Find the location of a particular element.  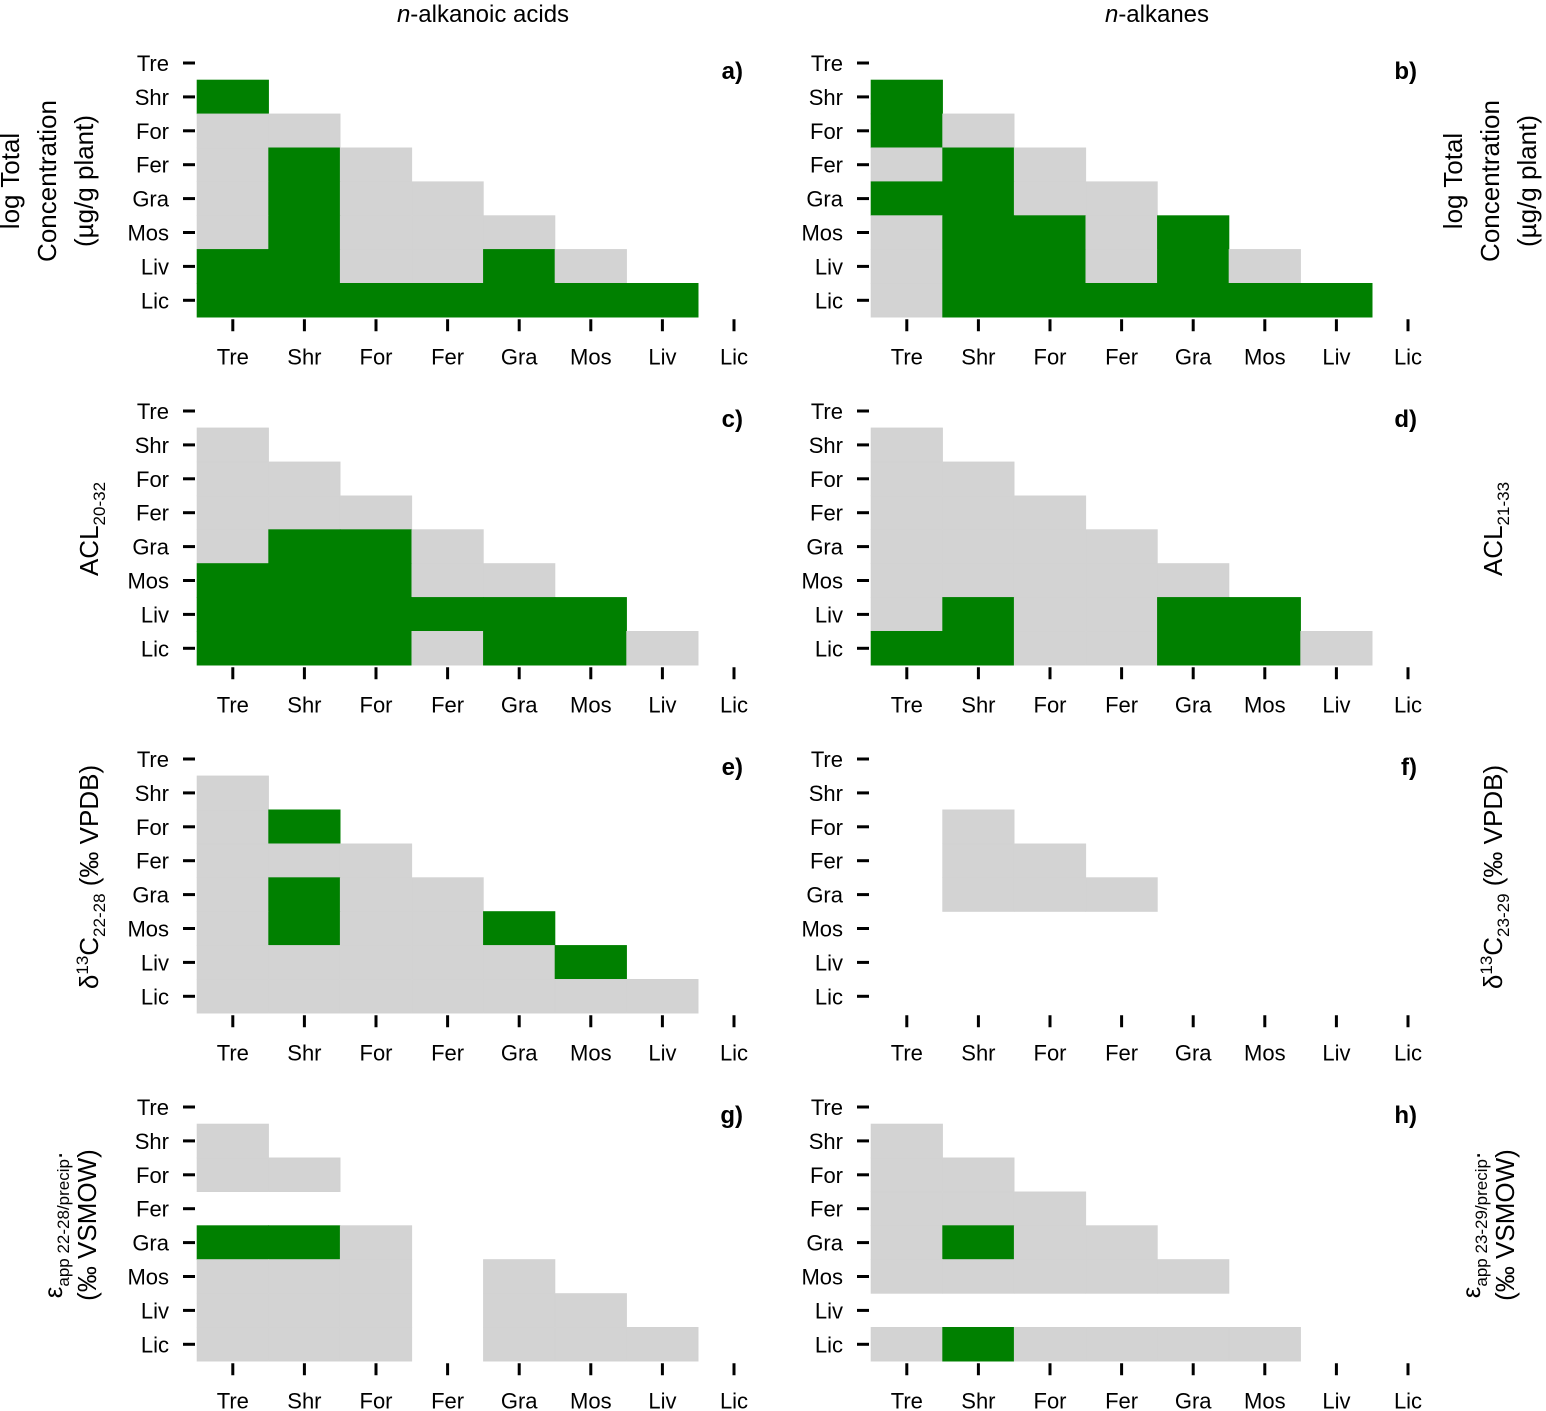

y-tick-label: Gra is located at coordinates (824, 547).